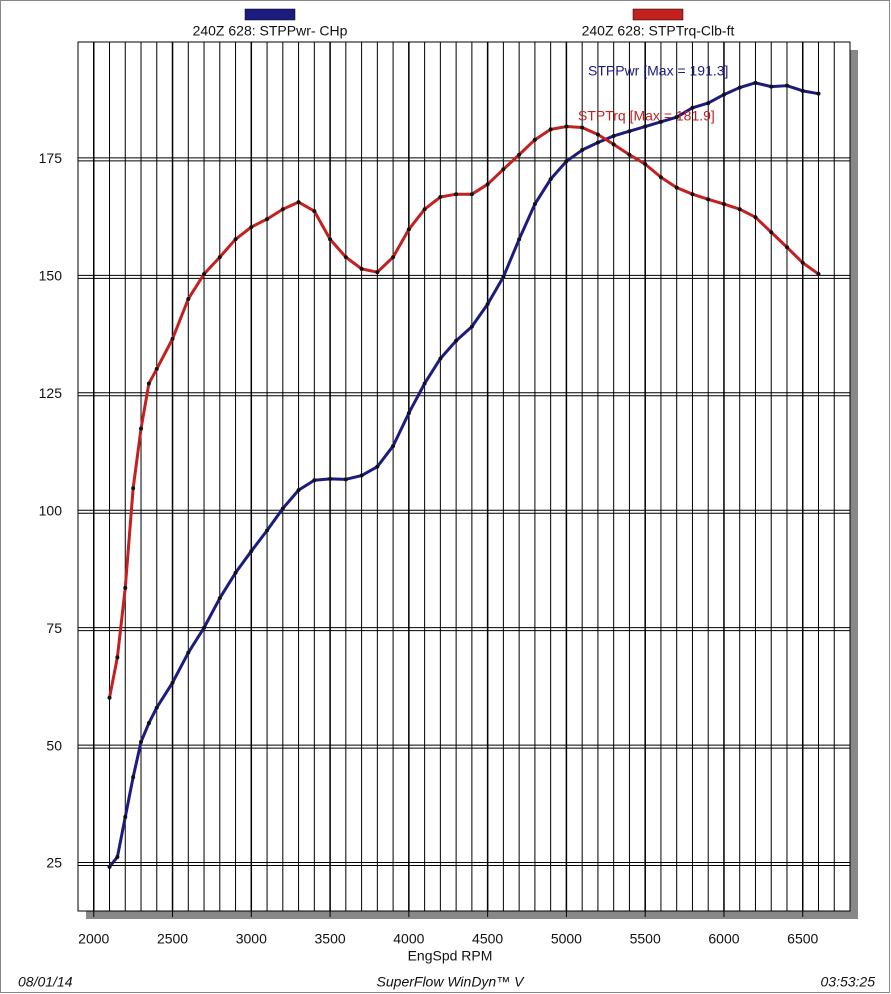 Image resolution: width=891 pixels, height=994 pixels. I want to click on x-tick-label: 5500, so click(645, 939).